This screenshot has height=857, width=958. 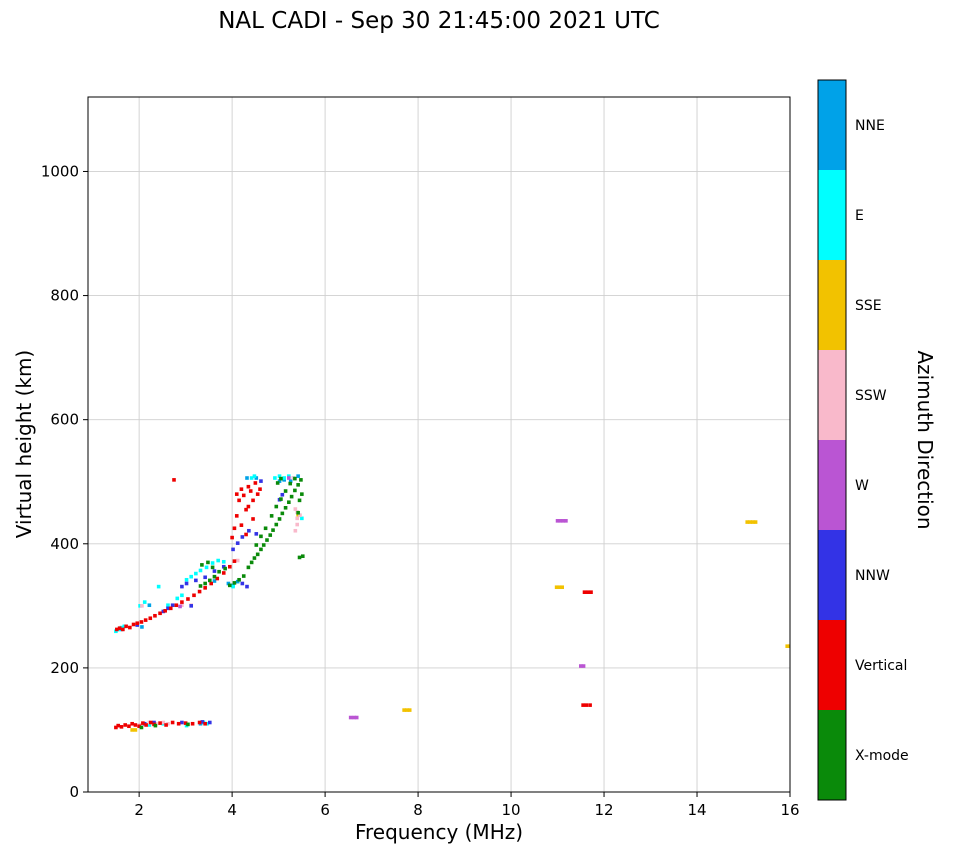 What do you see at coordinates (439, 832) in the screenshot?
I see `x-axis-label: Frequency (MHz)` at bounding box center [439, 832].